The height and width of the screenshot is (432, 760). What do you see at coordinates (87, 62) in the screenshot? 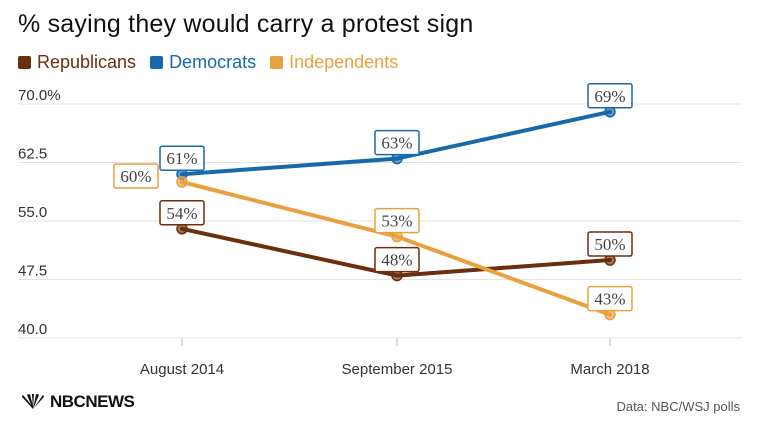
I see `legend-label-republicans: Republicans` at bounding box center [87, 62].